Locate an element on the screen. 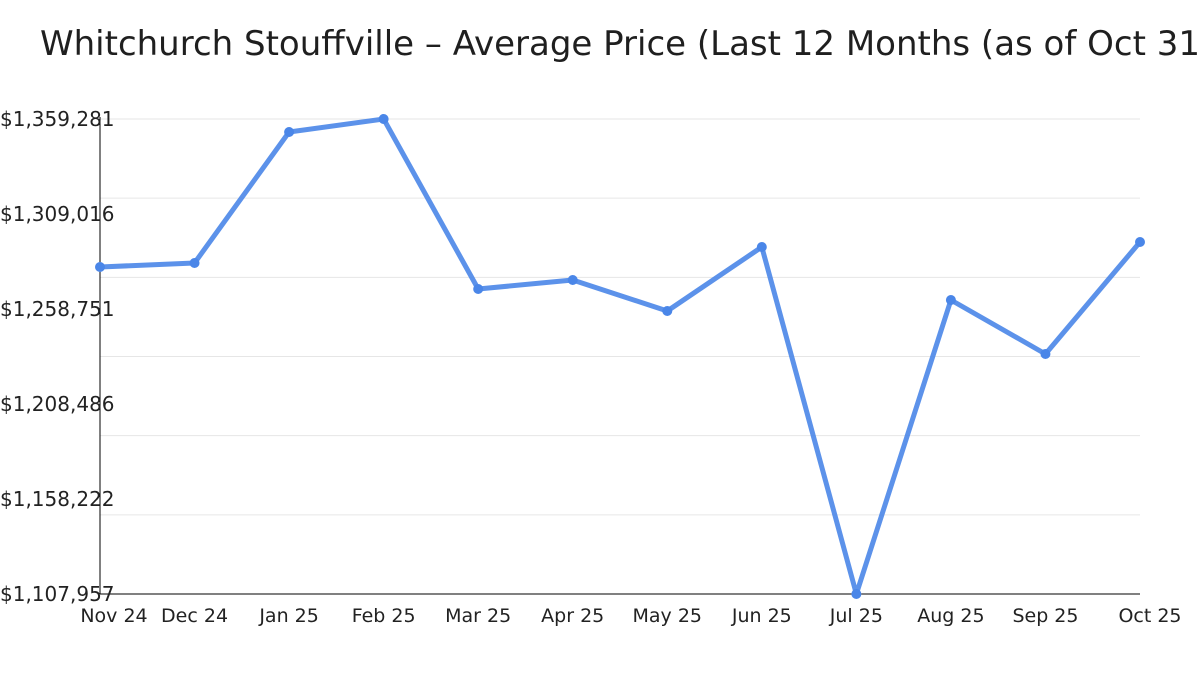 The image size is (1200, 675). x-tick-label: Nov 24 is located at coordinates (113, 616).